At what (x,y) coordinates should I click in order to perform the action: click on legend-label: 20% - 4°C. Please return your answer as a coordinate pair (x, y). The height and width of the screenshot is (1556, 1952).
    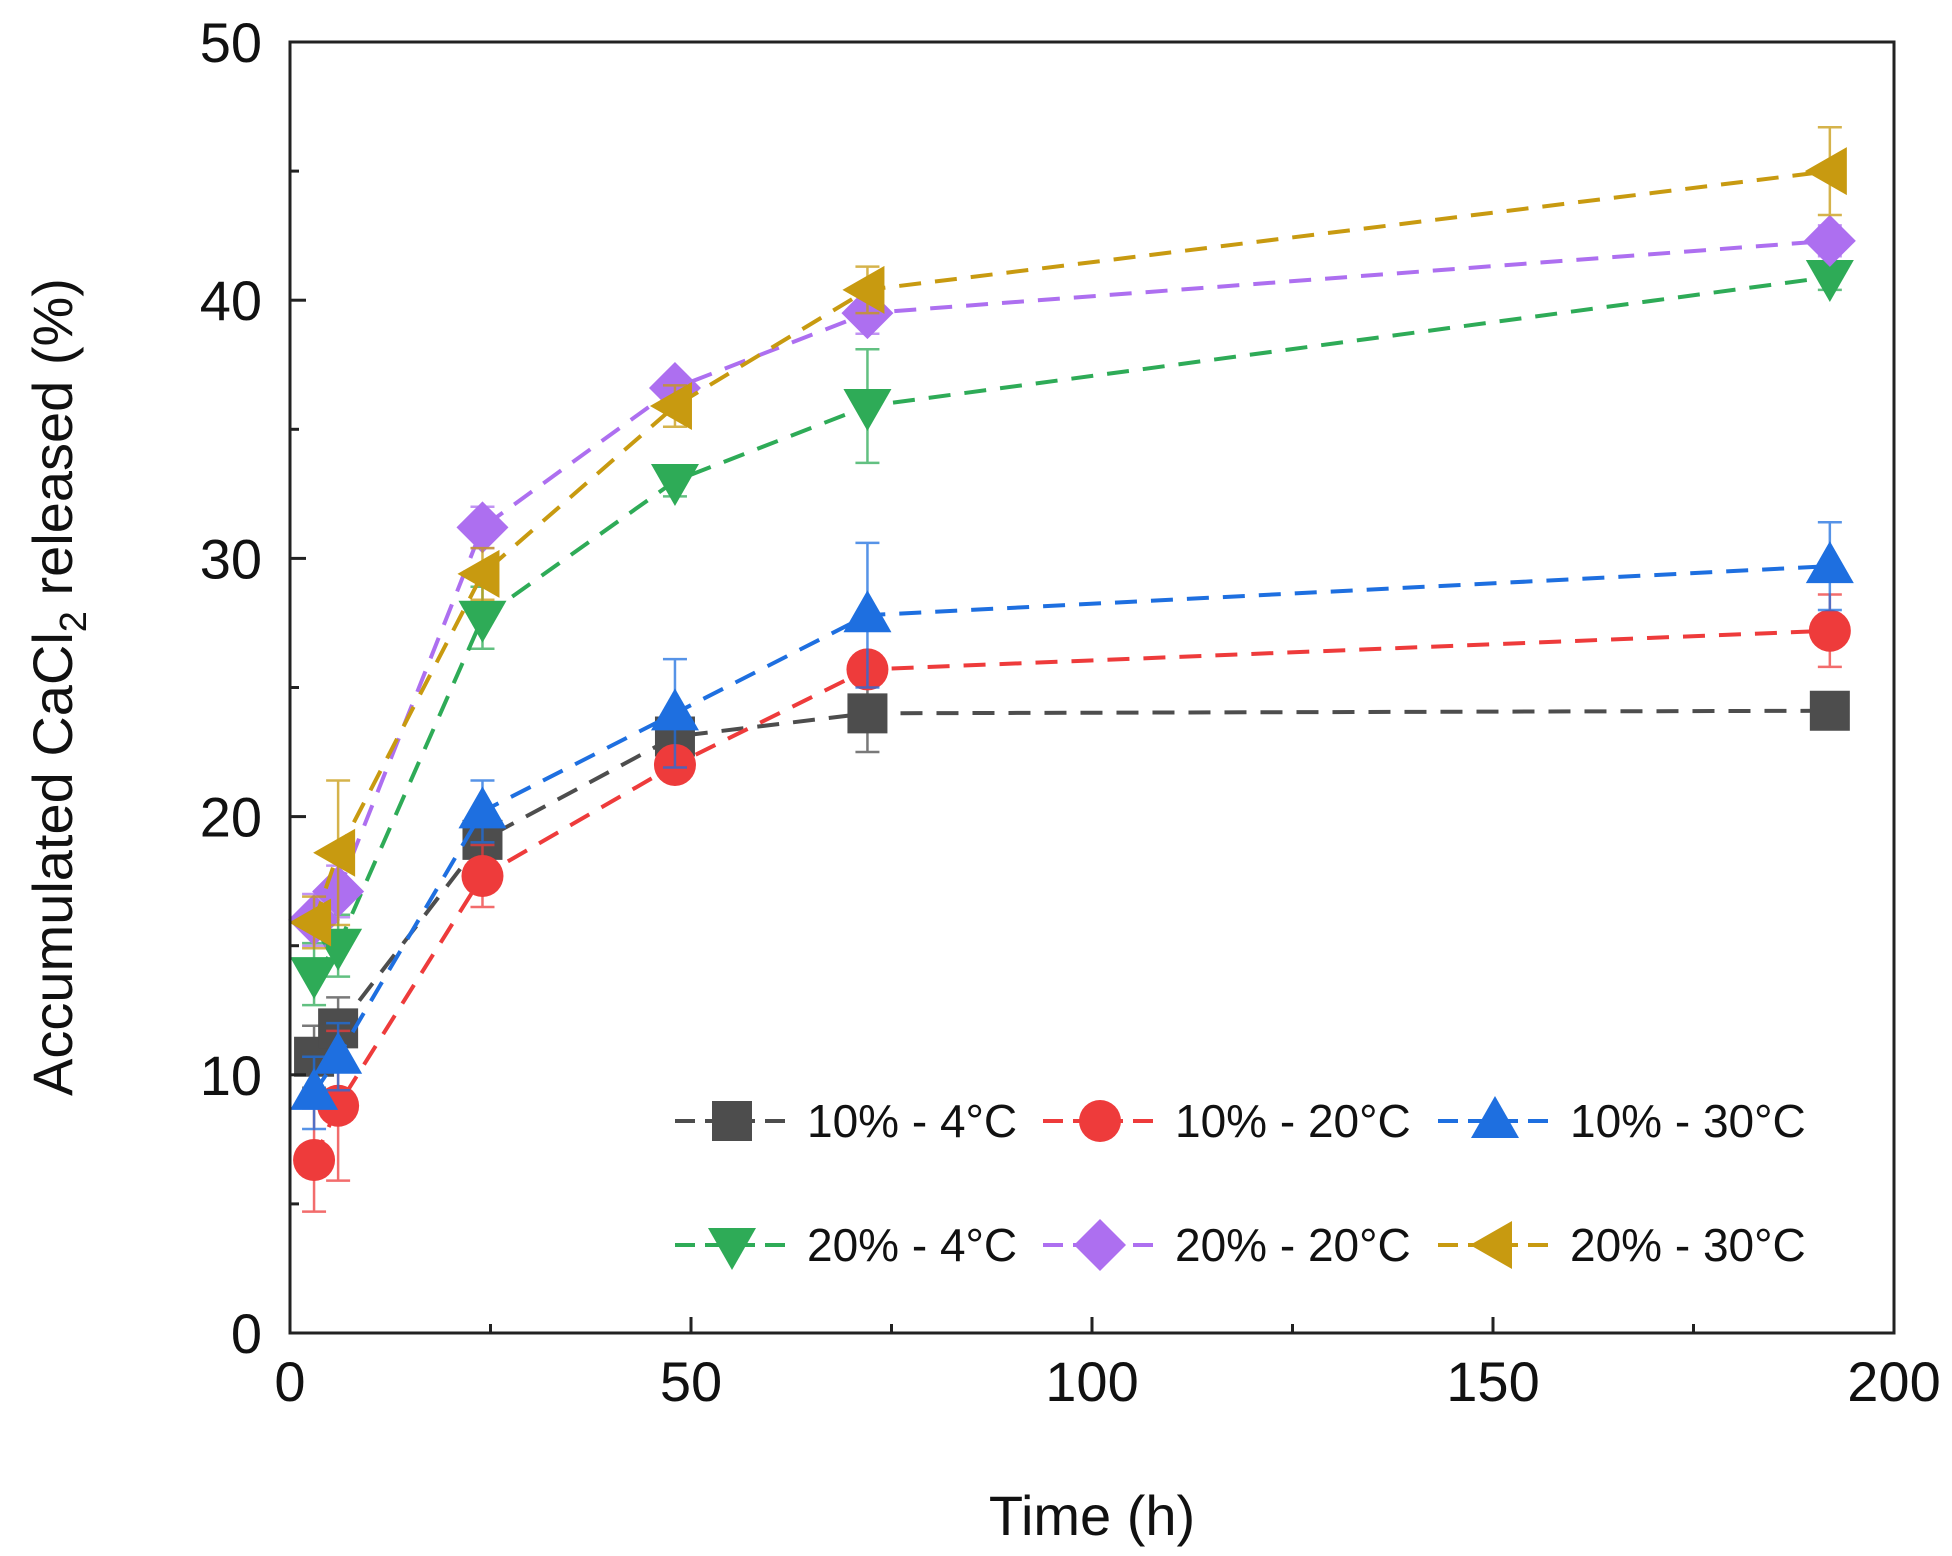
    Looking at the image, I should click on (912, 1245).